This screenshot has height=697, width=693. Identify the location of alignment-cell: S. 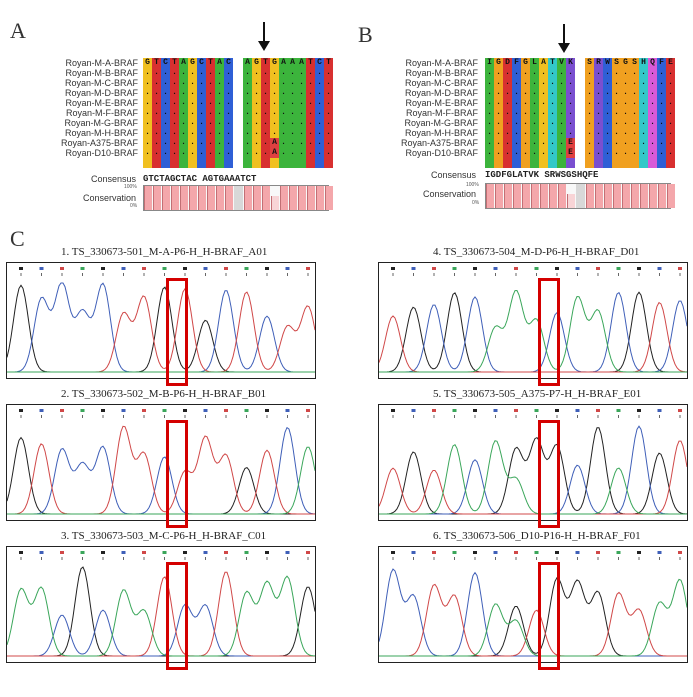
(634, 62).